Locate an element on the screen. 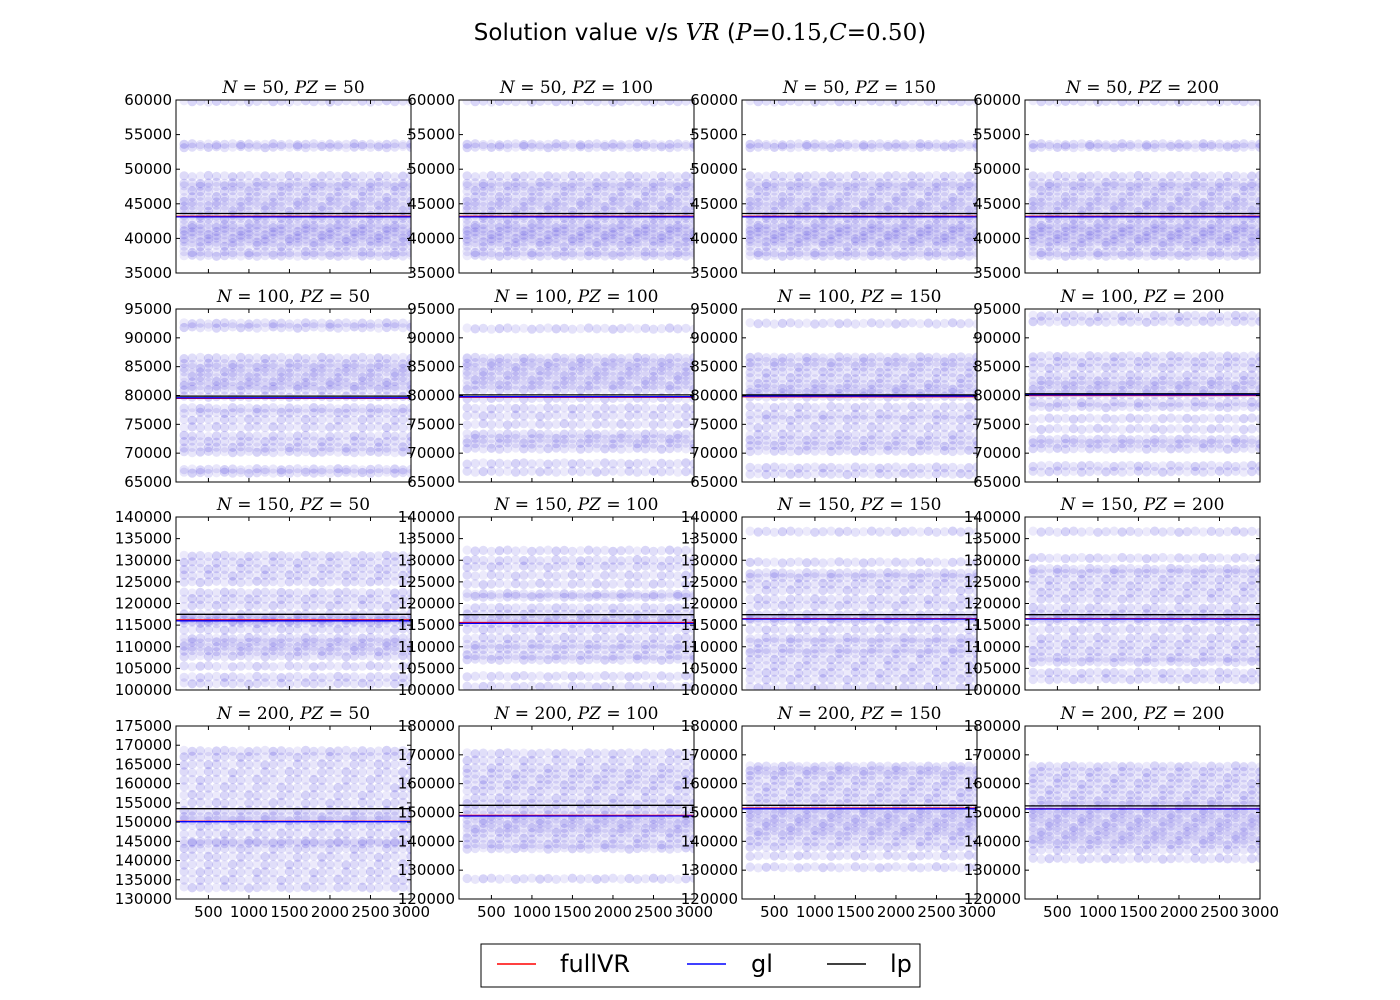  subplot-title-var: PZ is located at coordinates (872, 297).